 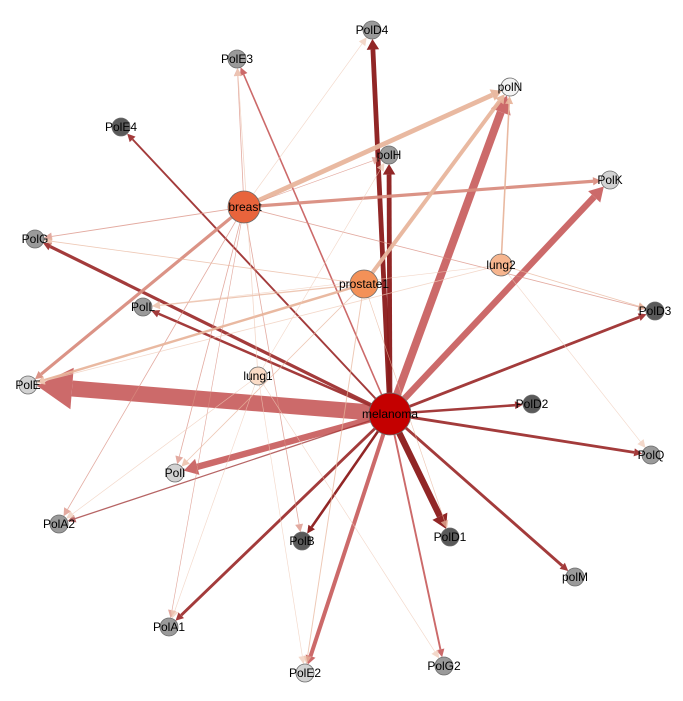 I want to click on node-polM: polM, so click(x=575, y=577).